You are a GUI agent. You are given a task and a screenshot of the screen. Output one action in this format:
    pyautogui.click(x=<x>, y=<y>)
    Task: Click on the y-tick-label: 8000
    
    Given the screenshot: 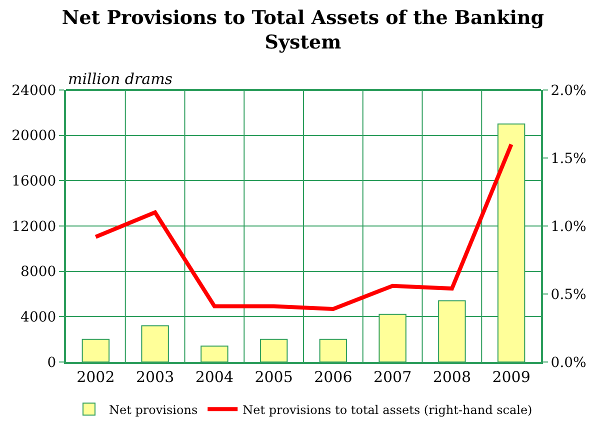 What is the action you would take?
    pyautogui.click(x=38, y=272)
    